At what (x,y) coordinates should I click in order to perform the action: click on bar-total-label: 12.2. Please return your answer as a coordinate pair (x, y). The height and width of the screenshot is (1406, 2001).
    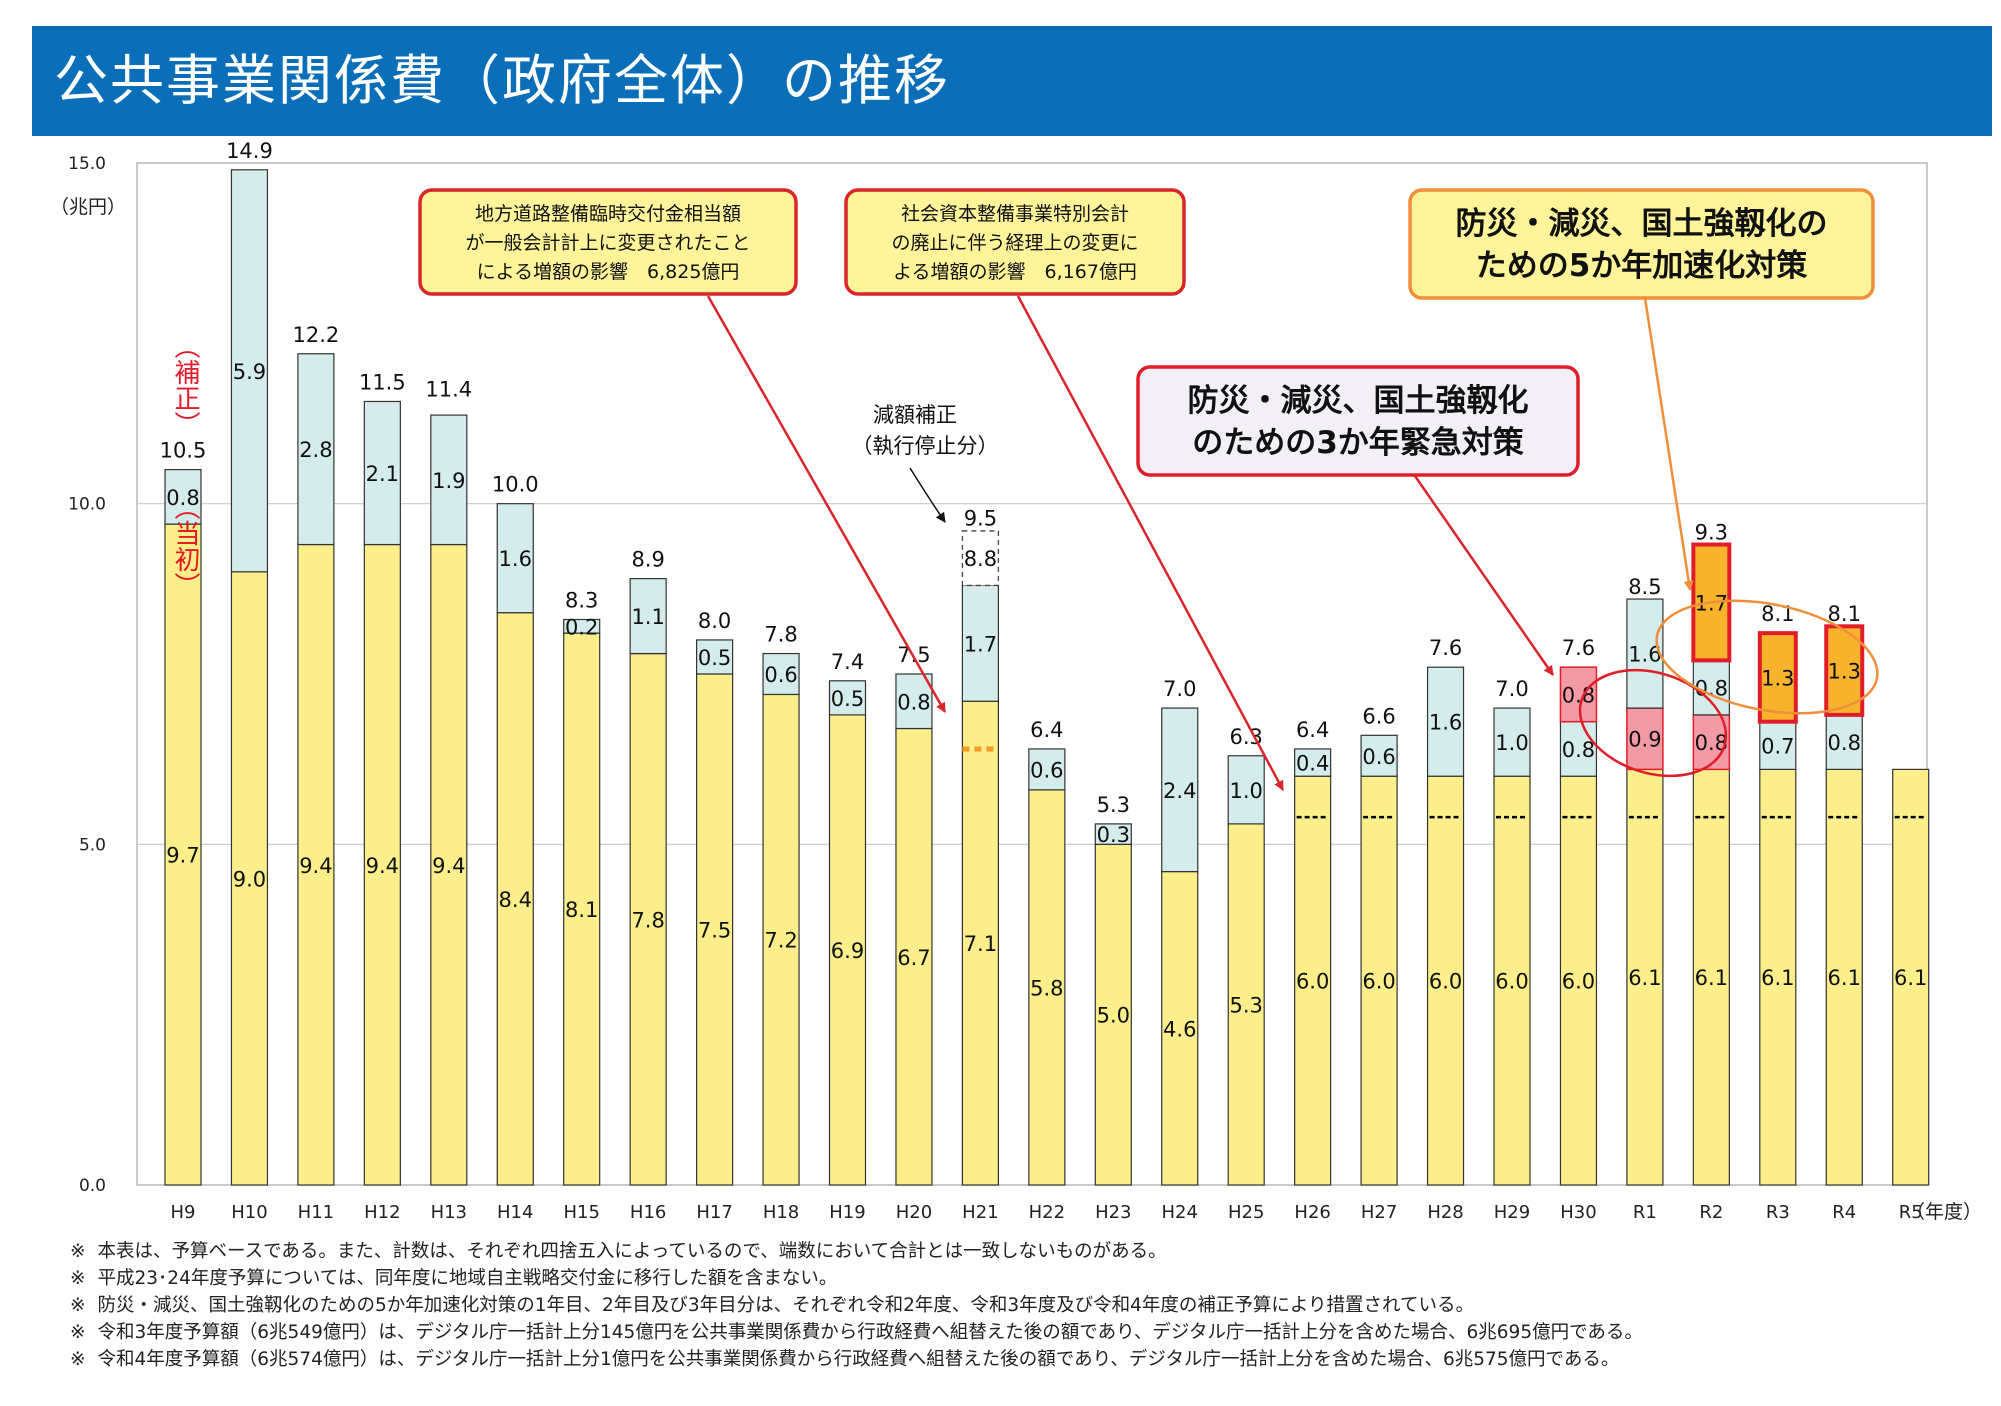
    Looking at the image, I should click on (316, 335).